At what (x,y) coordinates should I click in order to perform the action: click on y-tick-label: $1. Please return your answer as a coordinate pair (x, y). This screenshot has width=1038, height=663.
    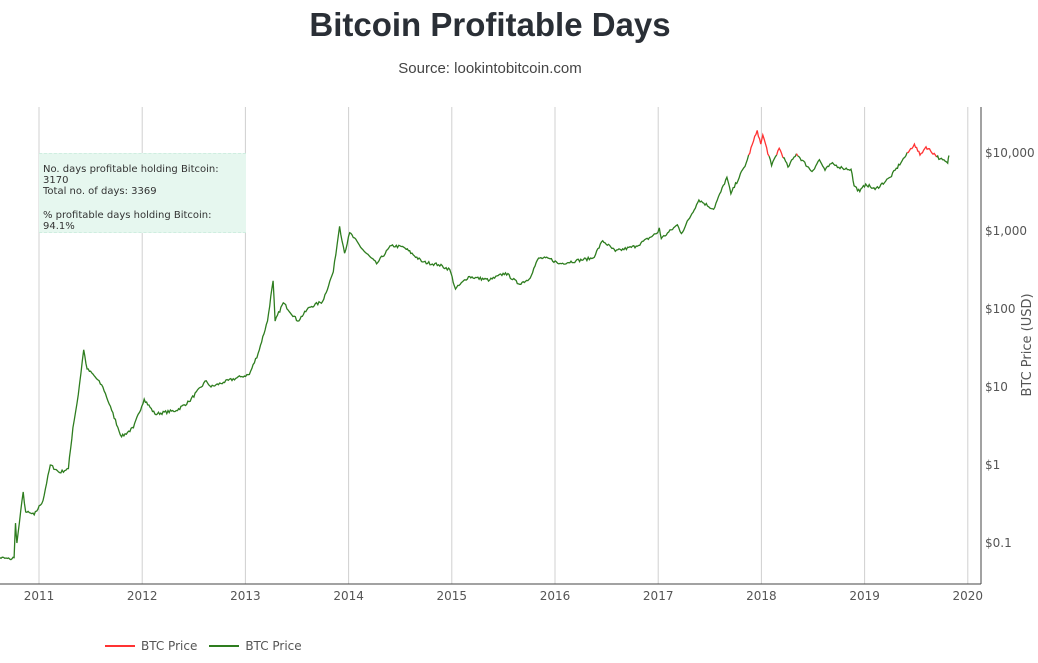
    Looking at the image, I should click on (992, 465).